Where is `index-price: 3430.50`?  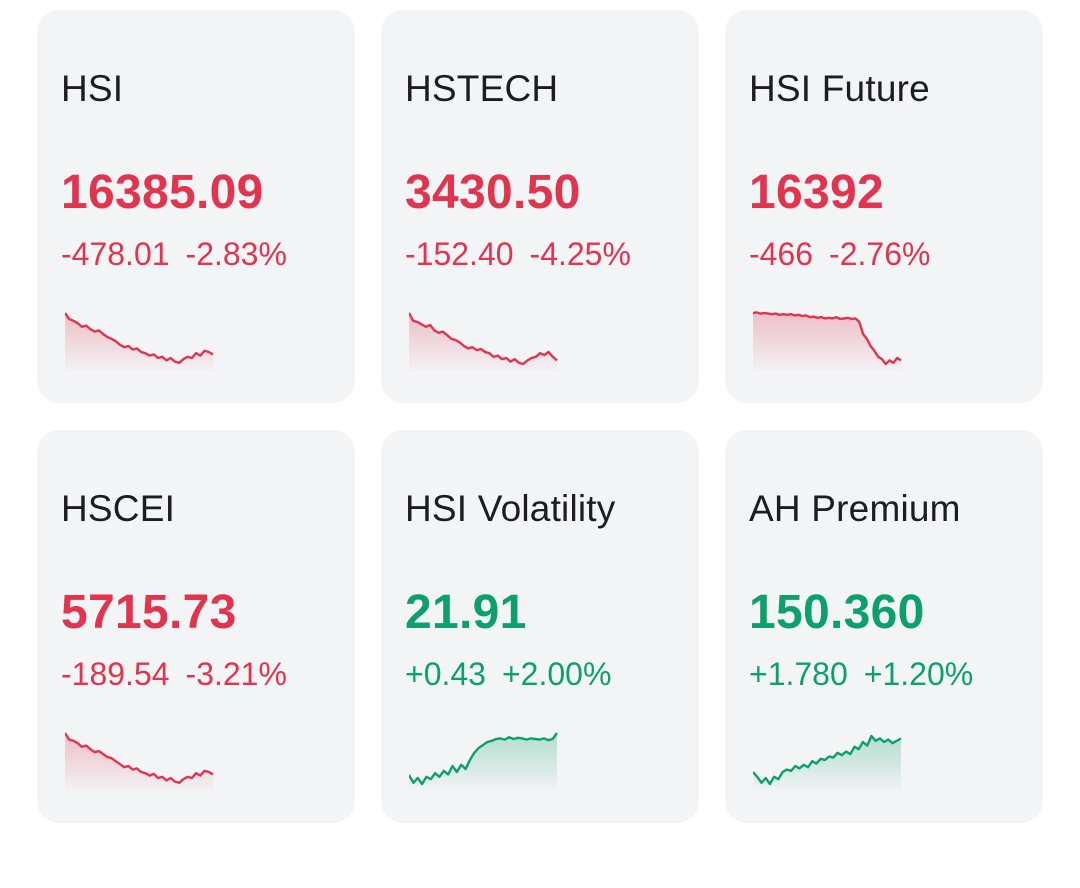
index-price: 3430.50 is located at coordinates (493, 192).